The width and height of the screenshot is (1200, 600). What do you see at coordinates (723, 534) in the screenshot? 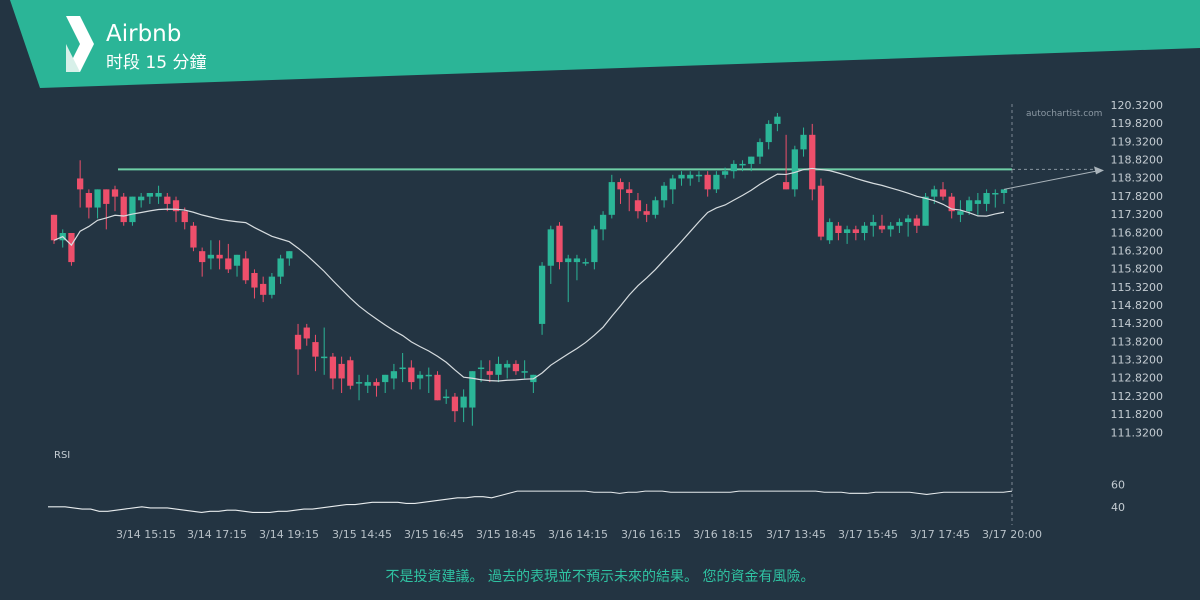
I see `time-tick-label: 3/16 18:15` at bounding box center [723, 534].